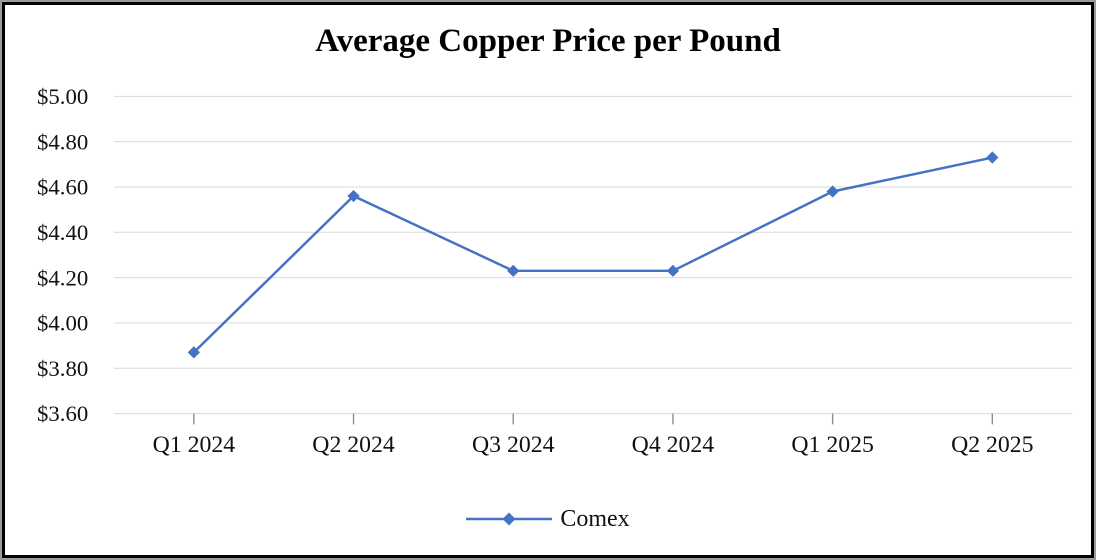  I want to click on x-axis-label: Q3 2024, so click(513, 445).